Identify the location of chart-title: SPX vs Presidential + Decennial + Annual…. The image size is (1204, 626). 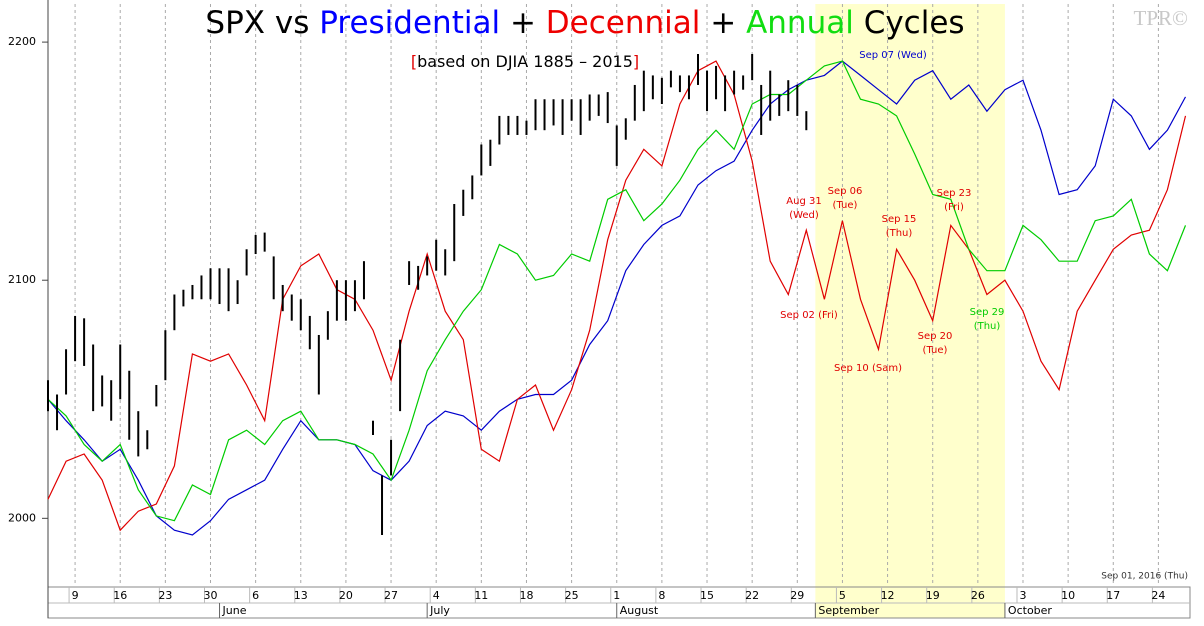
(584, 23).